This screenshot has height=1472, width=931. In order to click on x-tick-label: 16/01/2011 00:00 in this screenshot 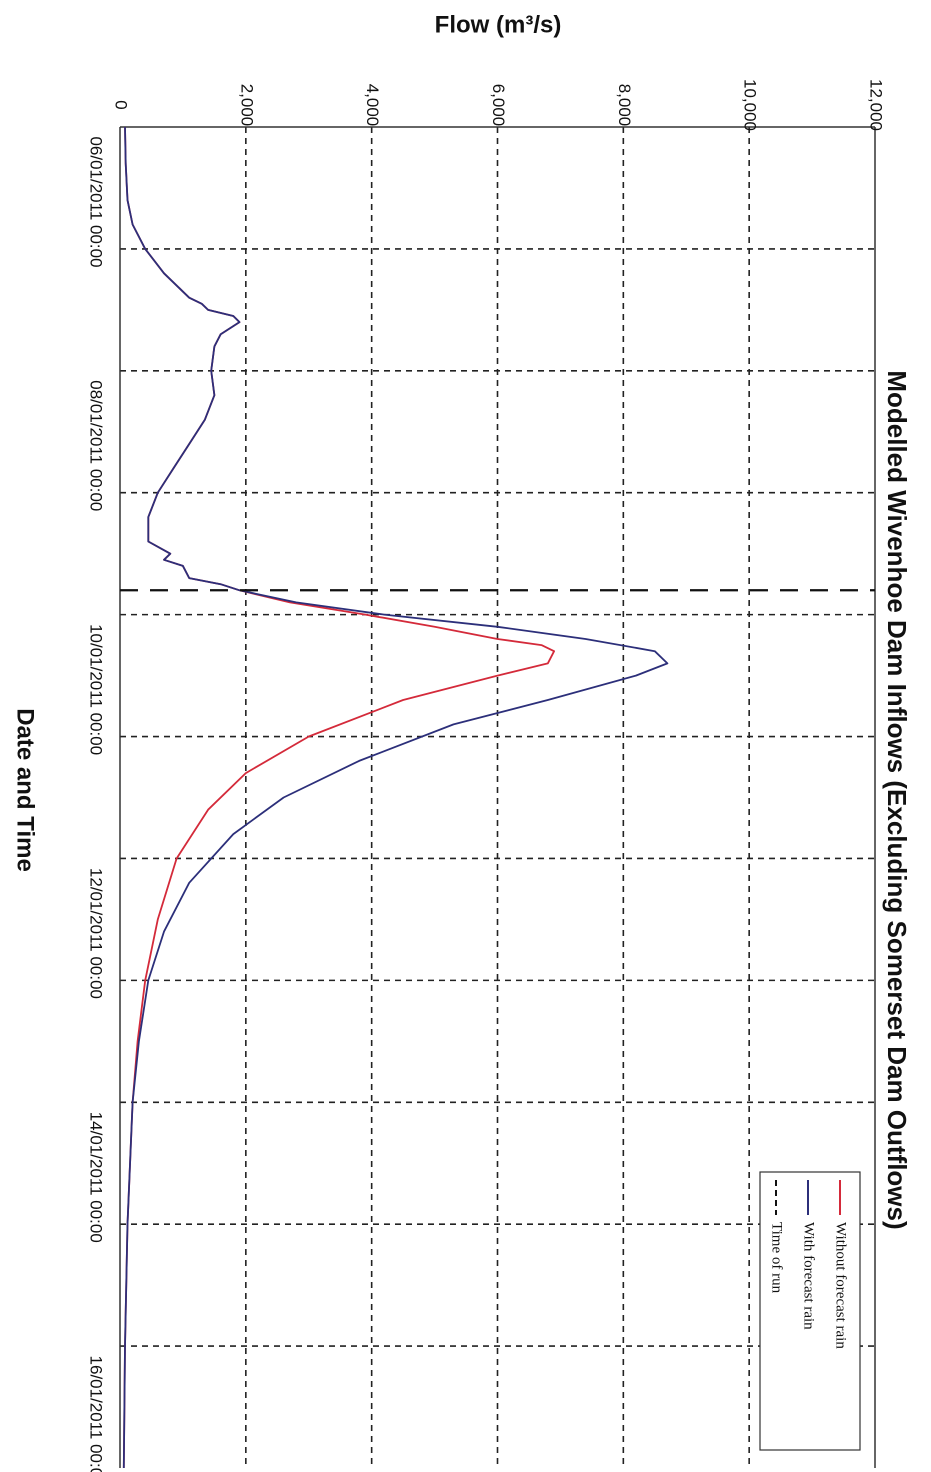, I will do `click(96, 1414)`.